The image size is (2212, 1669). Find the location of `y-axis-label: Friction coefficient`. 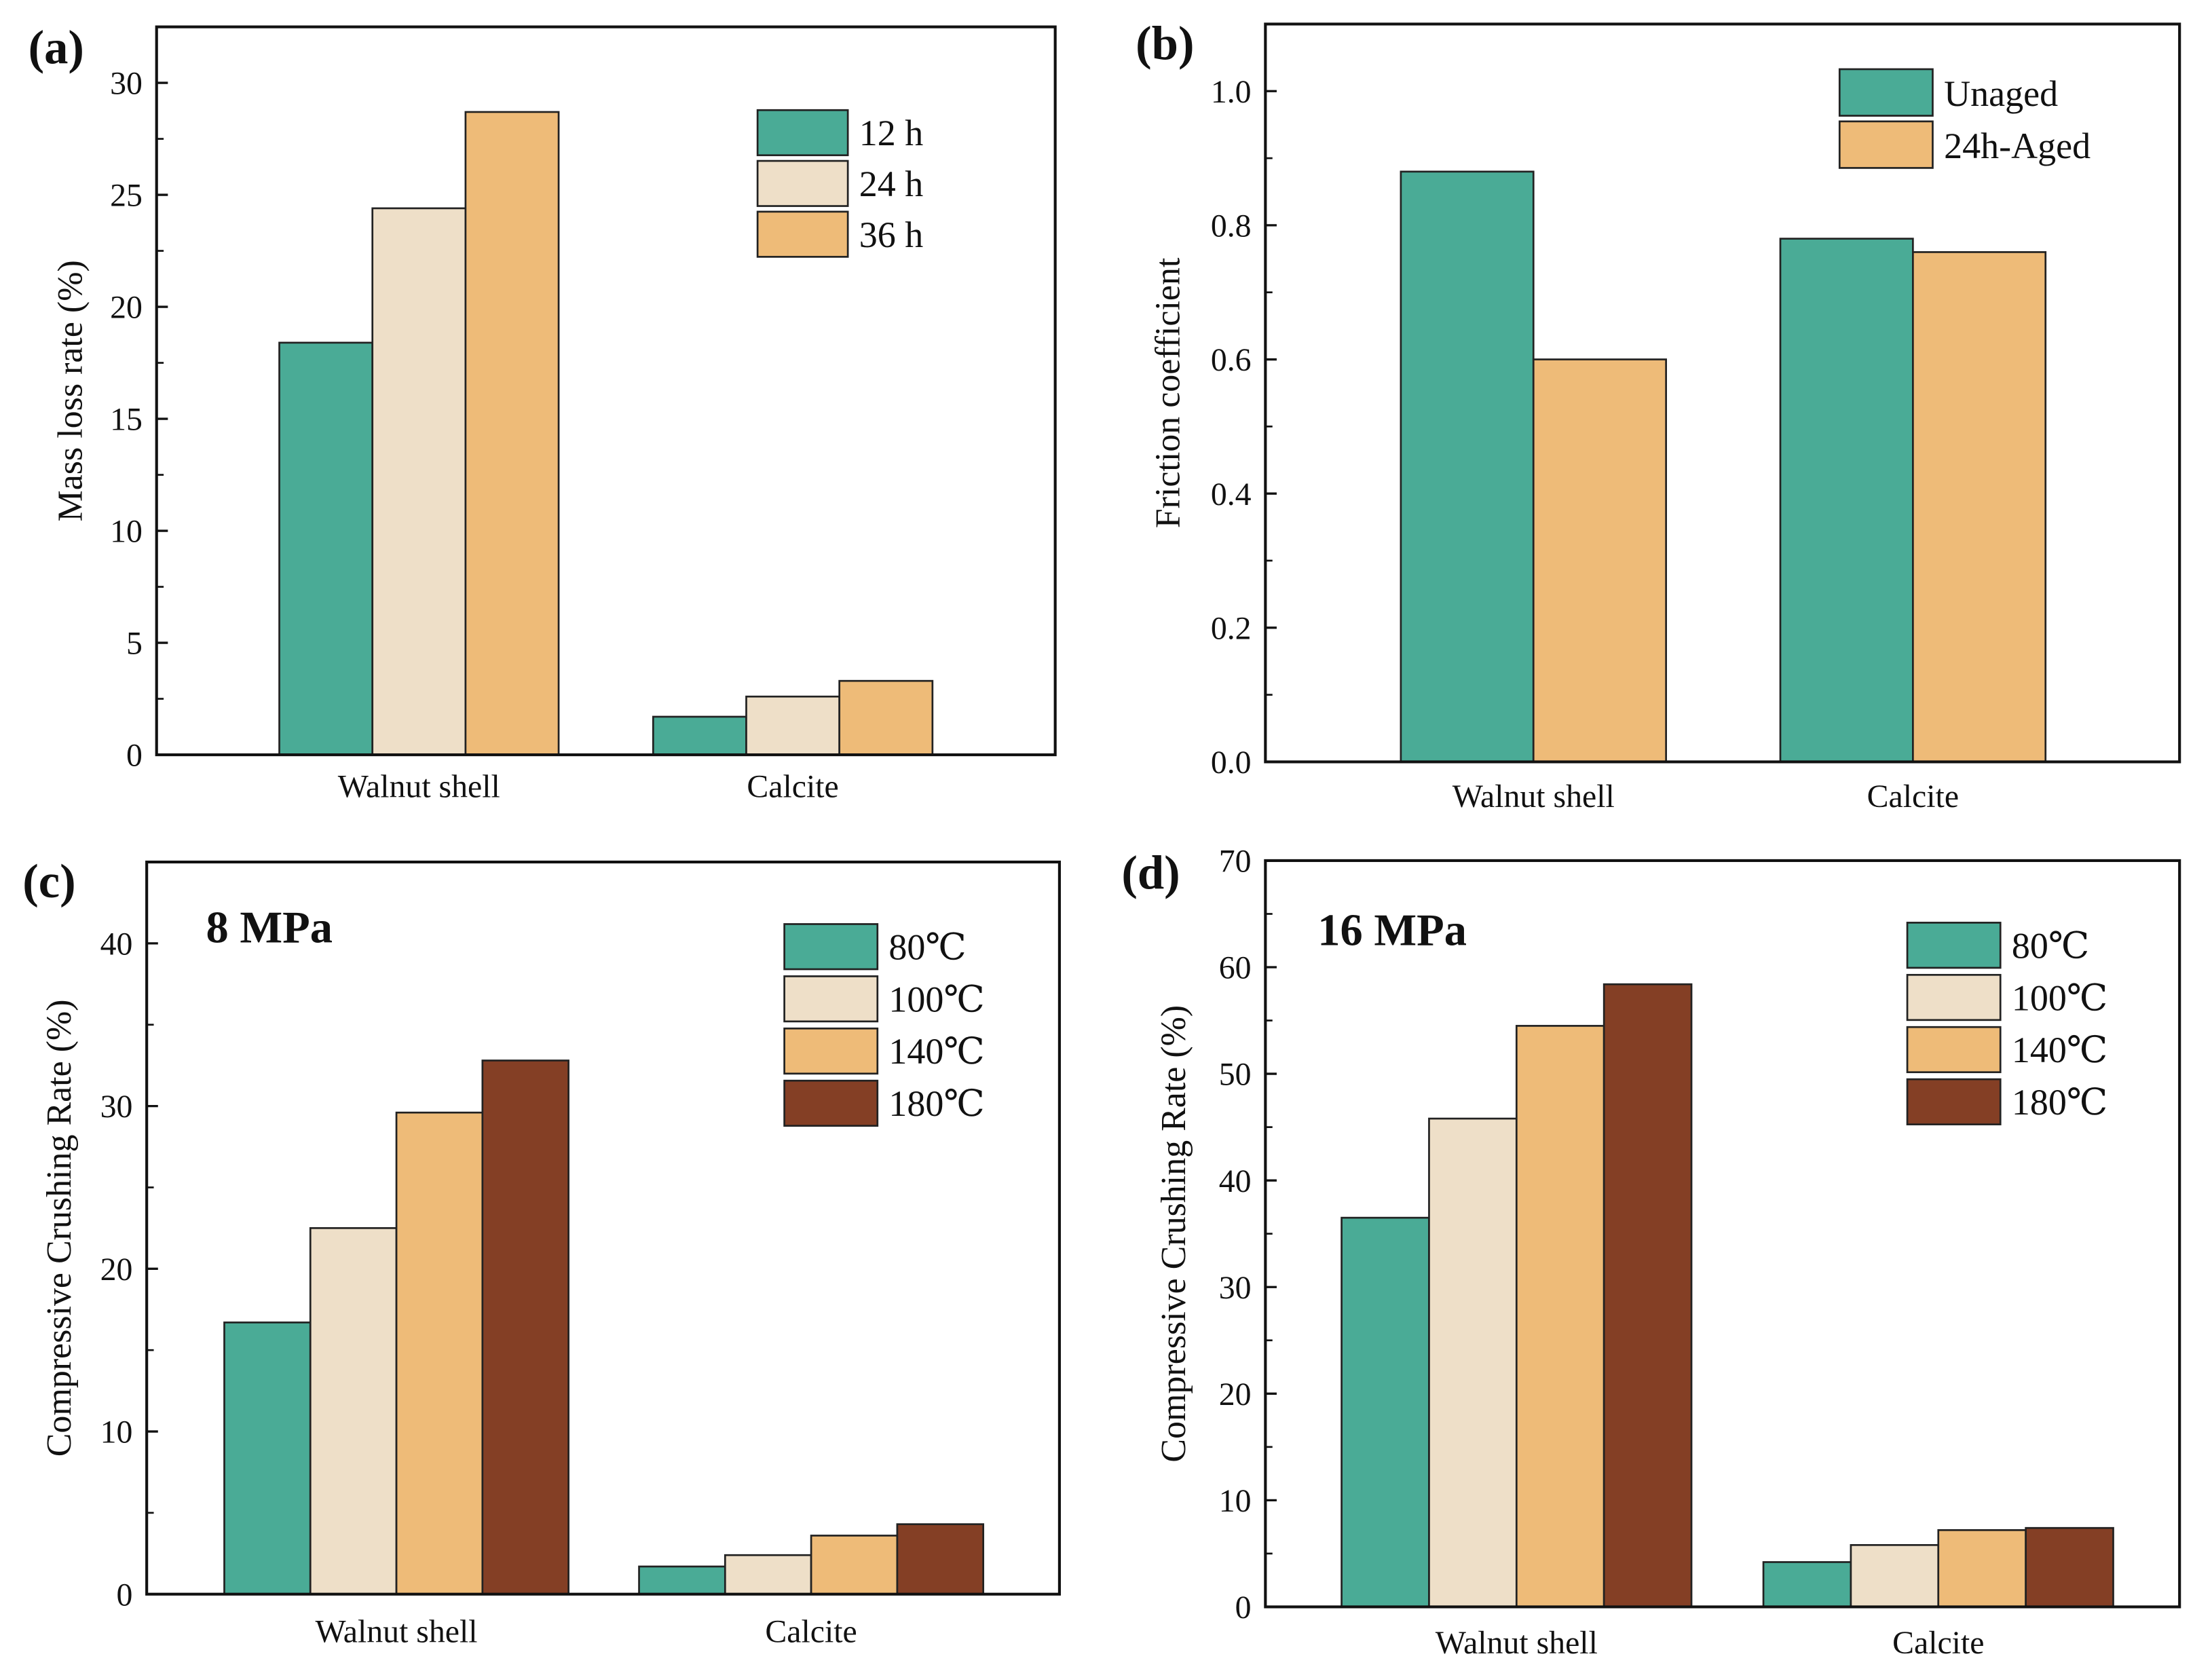

y-axis-label: Friction coefficient is located at coordinates (1168, 392).